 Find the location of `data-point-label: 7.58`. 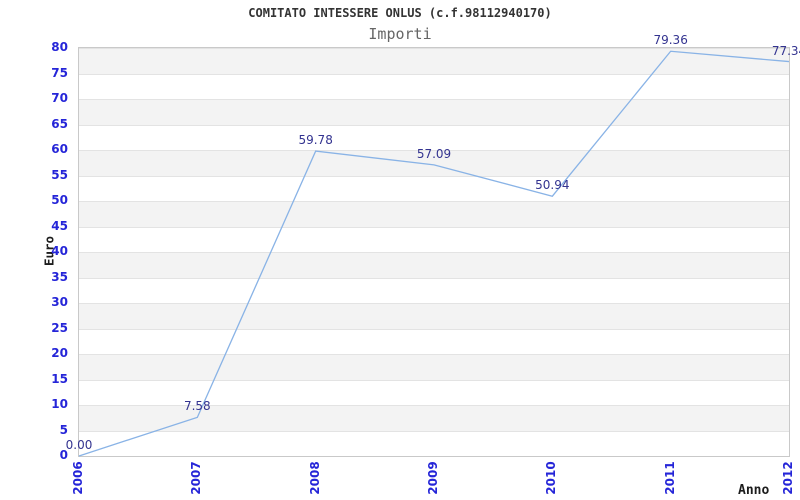

data-point-label: 7.58 is located at coordinates (197, 406).